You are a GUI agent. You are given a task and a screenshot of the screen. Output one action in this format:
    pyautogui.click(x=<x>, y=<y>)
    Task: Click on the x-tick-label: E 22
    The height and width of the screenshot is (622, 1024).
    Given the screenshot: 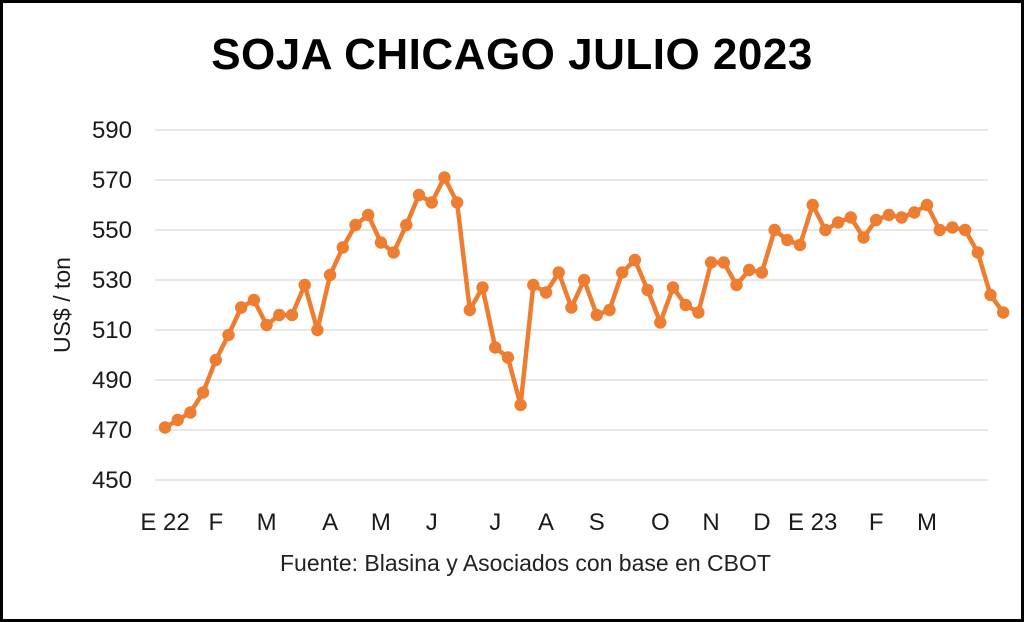 What is the action you would take?
    pyautogui.click(x=164, y=522)
    